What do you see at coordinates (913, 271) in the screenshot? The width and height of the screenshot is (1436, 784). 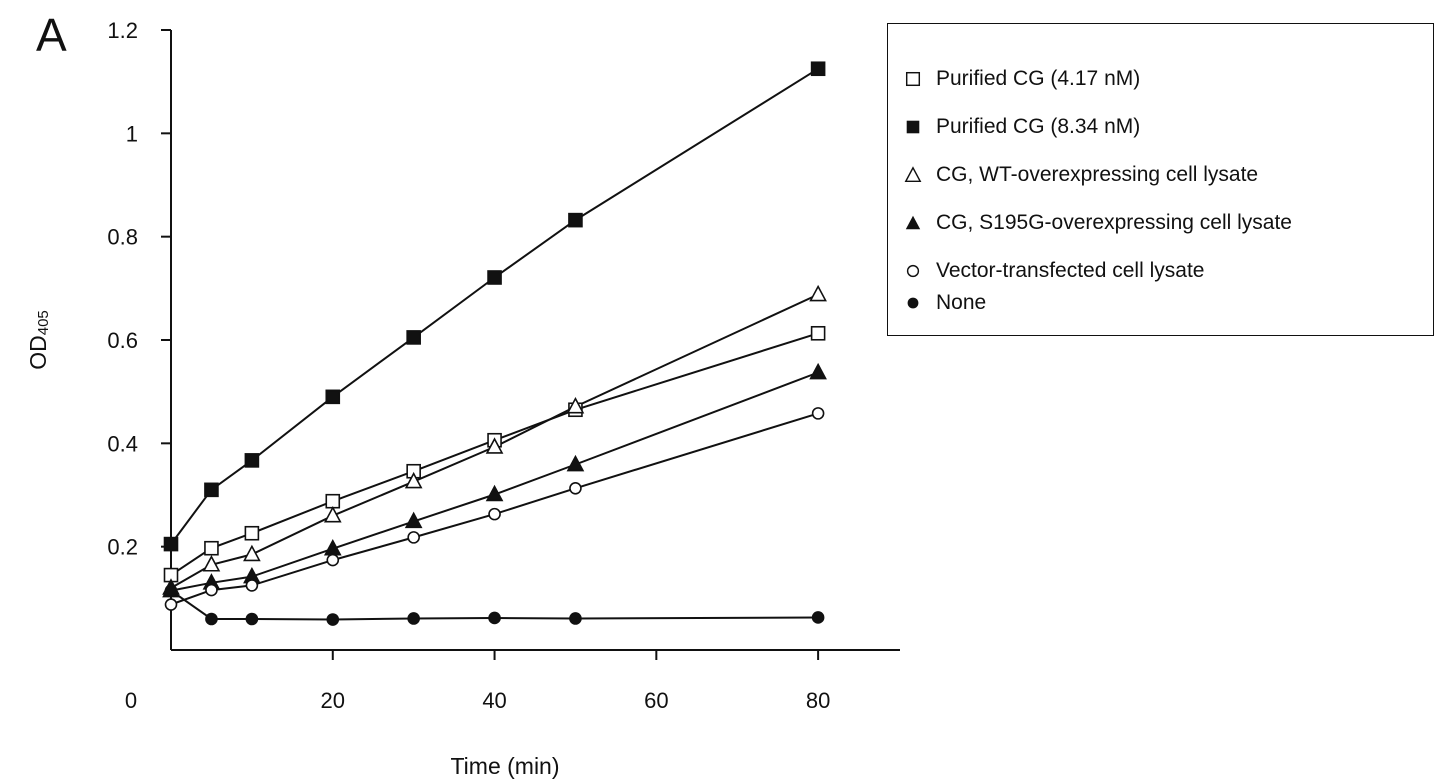 I see `legend-marker-circle-open-icon` at bounding box center [913, 271].